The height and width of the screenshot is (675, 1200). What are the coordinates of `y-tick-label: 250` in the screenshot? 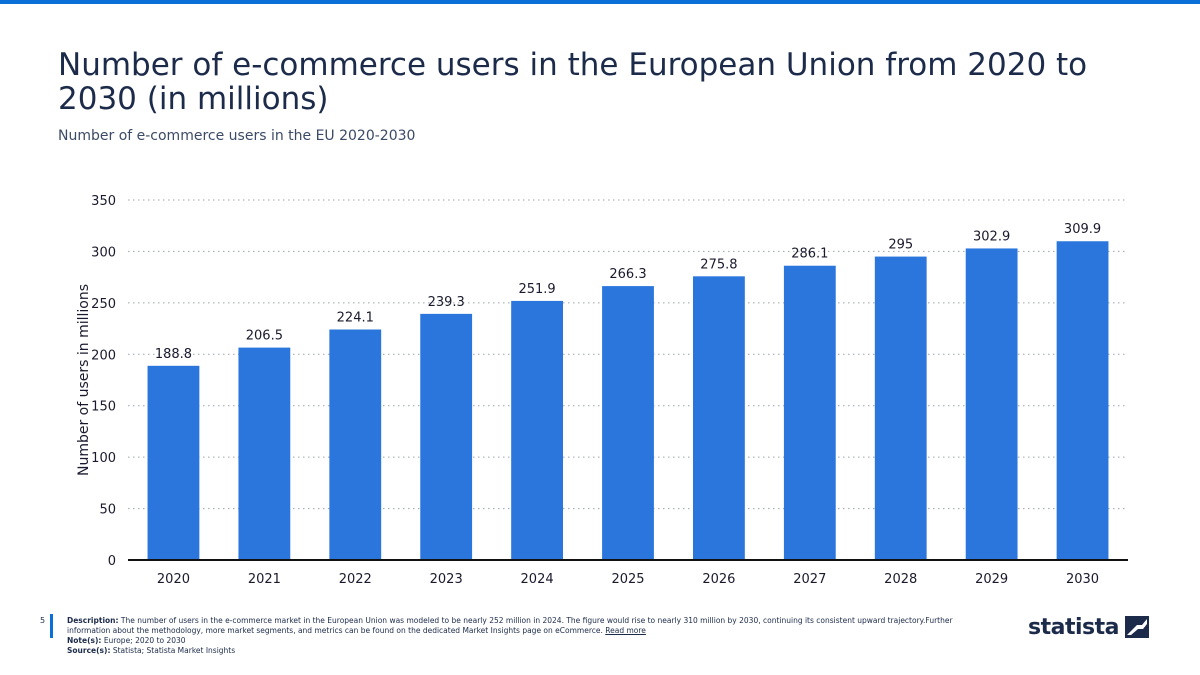 It's located at (103, 304).